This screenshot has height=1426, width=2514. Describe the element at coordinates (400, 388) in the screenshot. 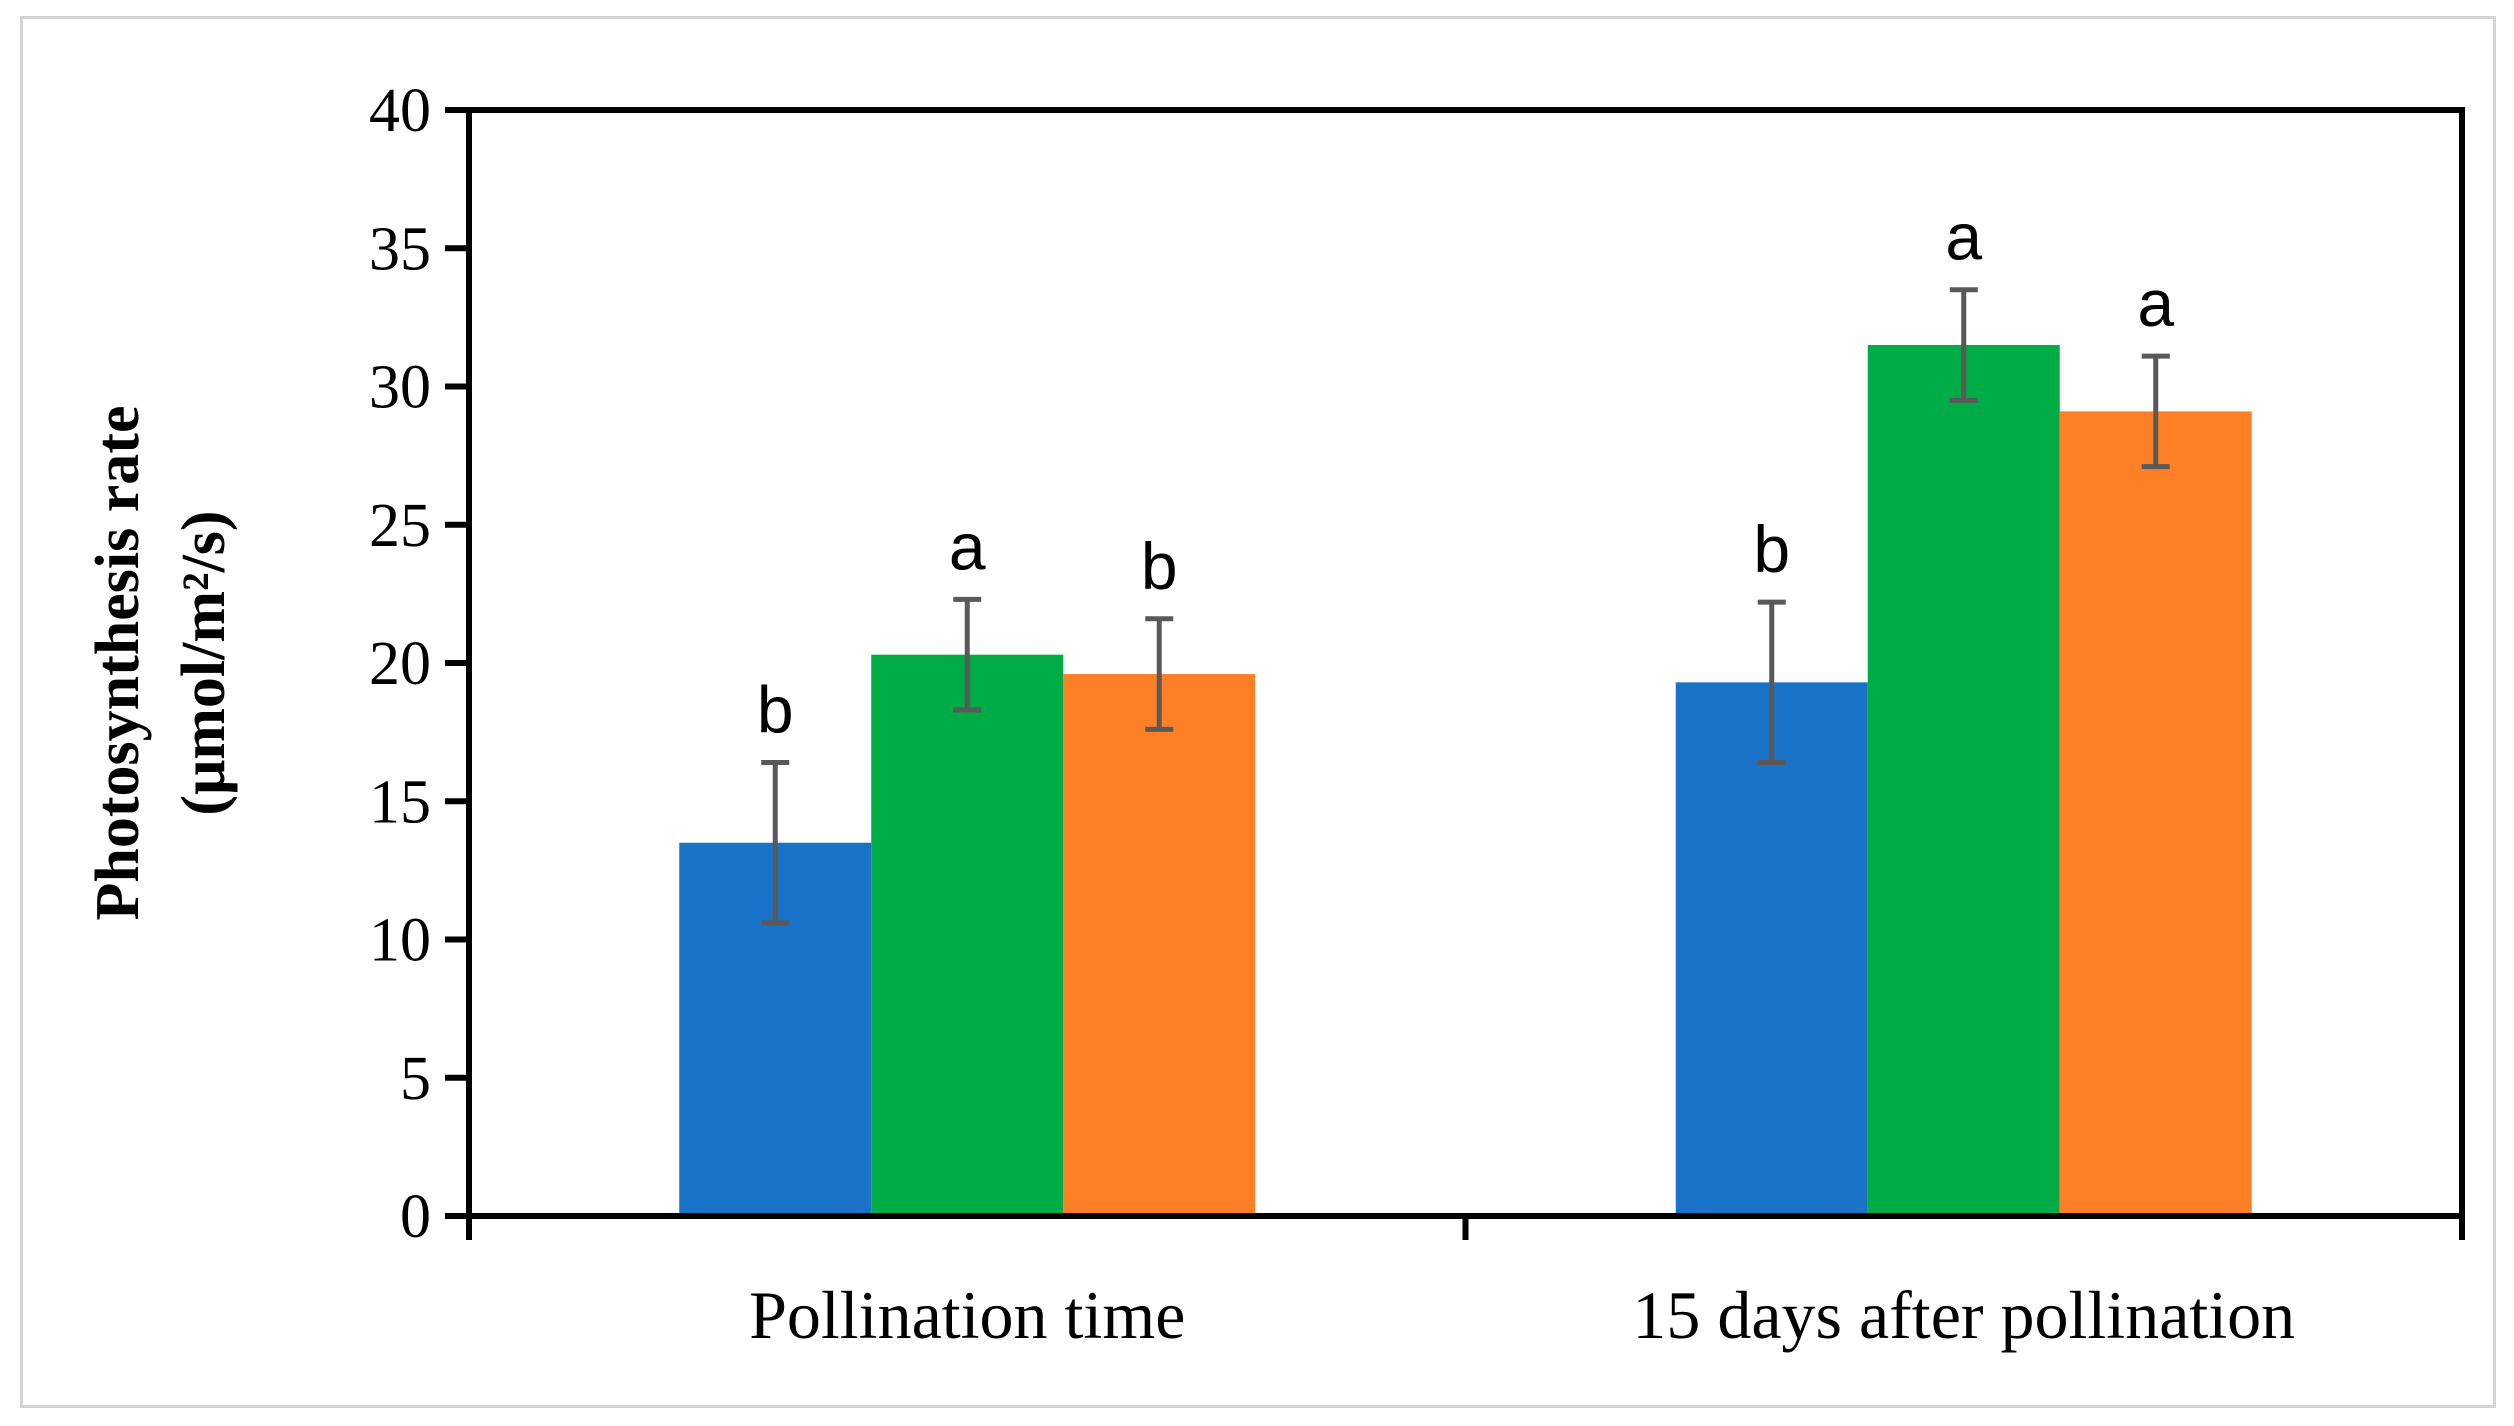

I see `y-tick-label: 30` at that location.